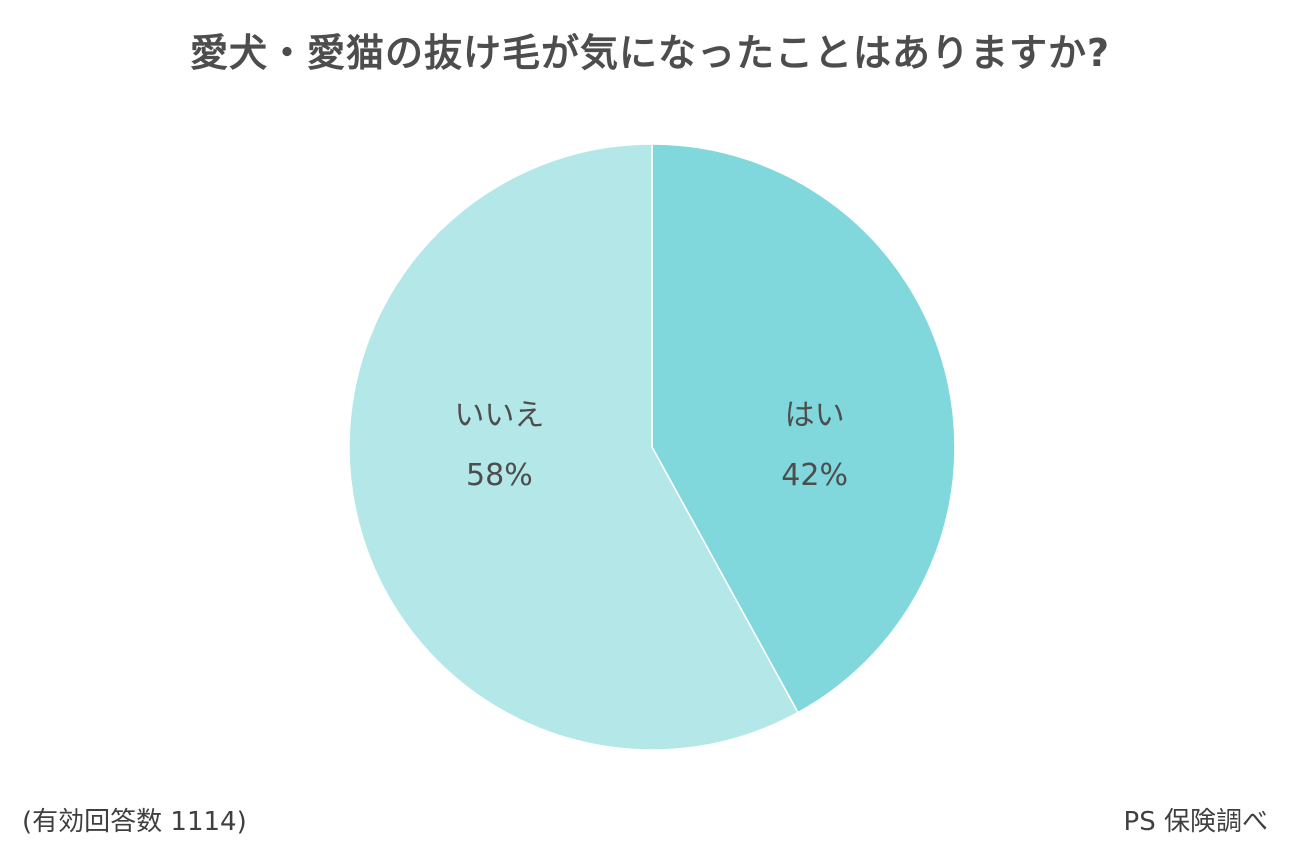 The width and height of the screenshot is (1300, 864). Describe the element at coordinates (814, 475) in the screenshot. I see `slice-value-1: 42%` at that location.